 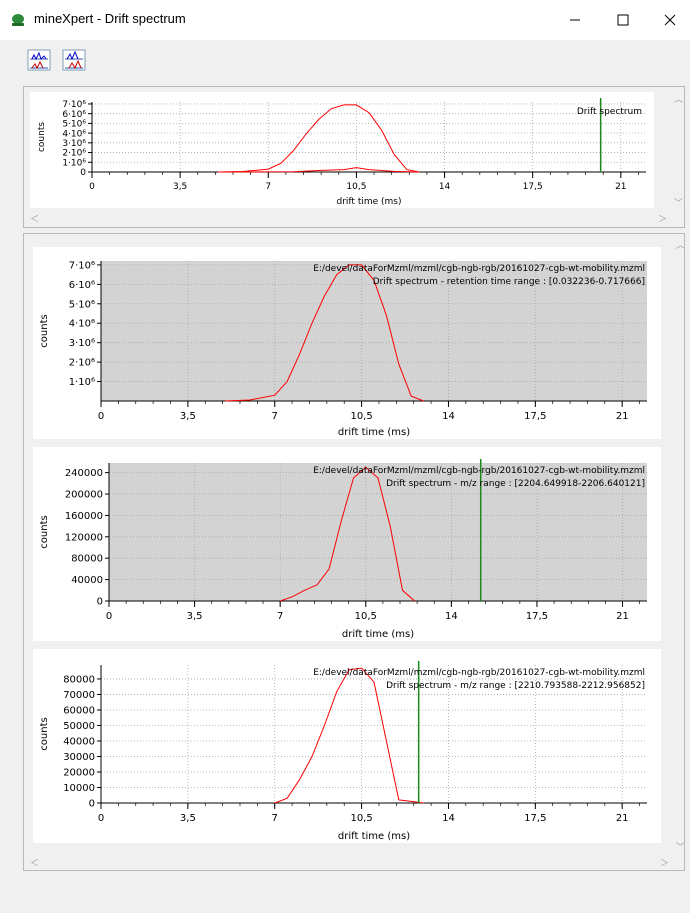 I want to click on y-tick-label: 30000, so click(x=79, y=757).